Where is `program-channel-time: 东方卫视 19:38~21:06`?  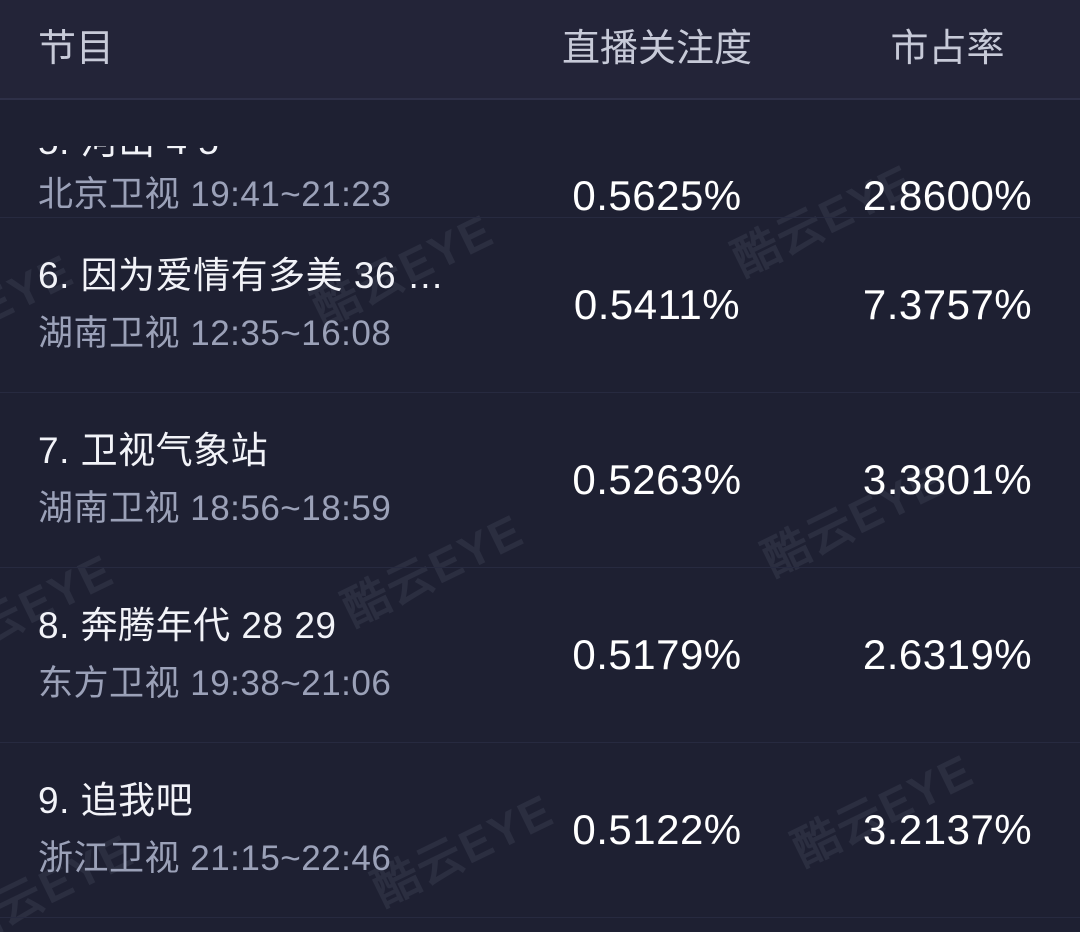 program-channel-time: 东方卫视 19:38~21:06 is located at coordinates (215, 683).